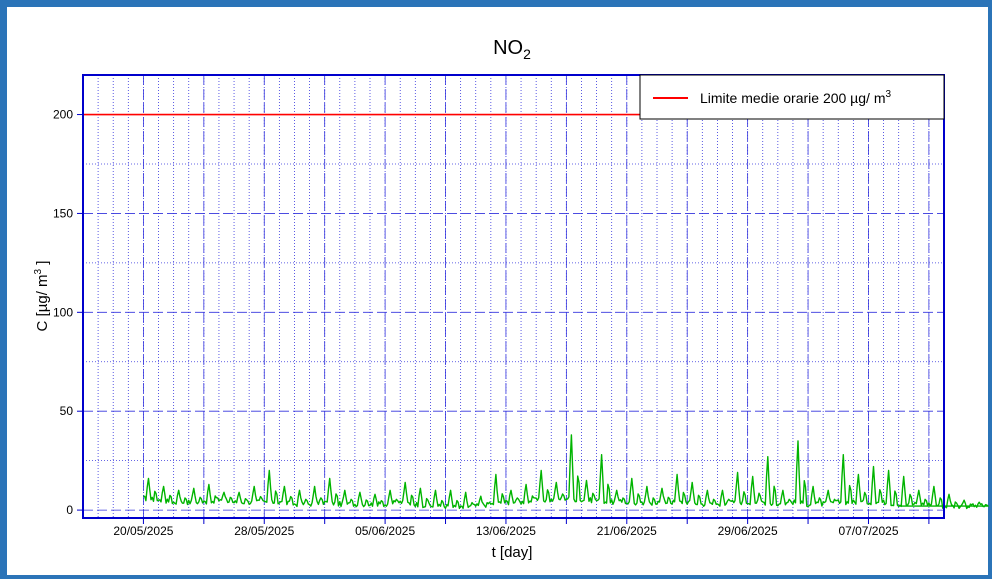  Describe the element at coordinates (506, 531) in the screenshot. I see `x-tick-label: 13/06/2025` at that location.